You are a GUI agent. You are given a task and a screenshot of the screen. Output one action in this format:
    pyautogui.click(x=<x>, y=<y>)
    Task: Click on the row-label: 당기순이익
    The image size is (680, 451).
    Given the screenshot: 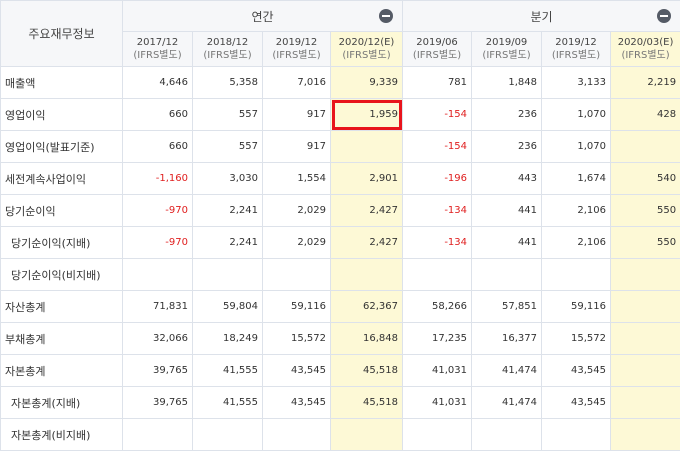 What is the action you would take?
    pyautogui.click(x=62, y=211)
    